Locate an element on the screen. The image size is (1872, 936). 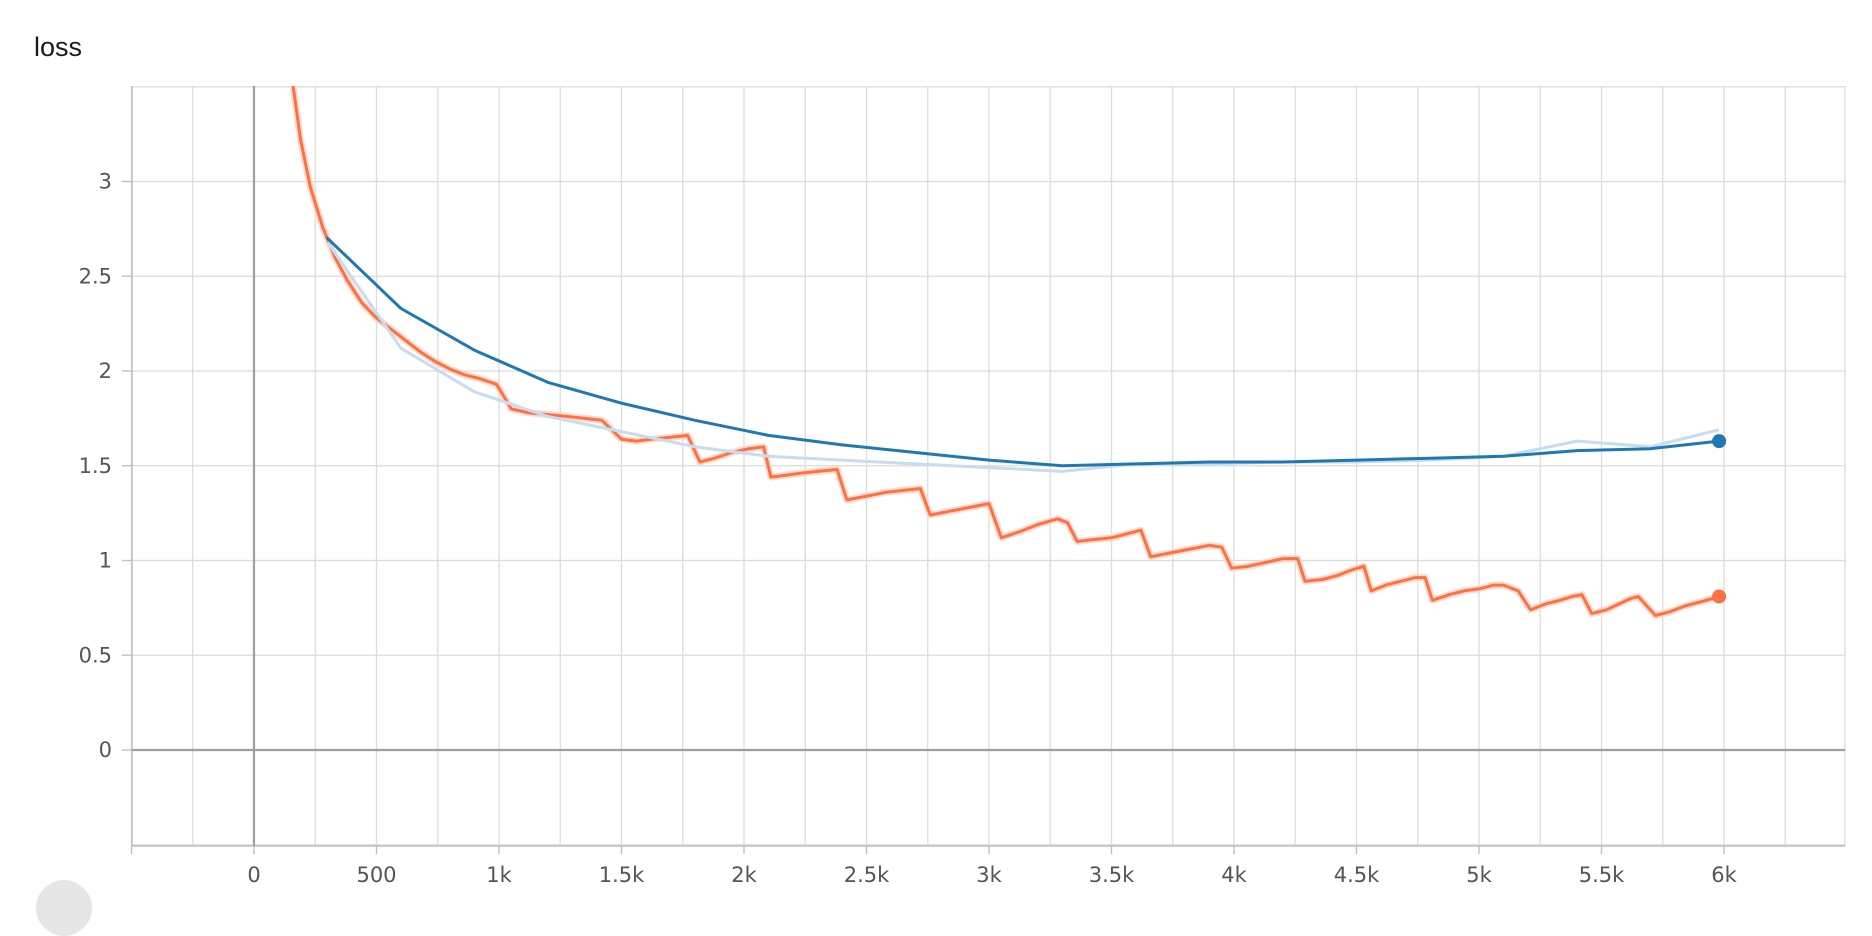
series-orange-endpoint is located at coordinates (1719, 596).